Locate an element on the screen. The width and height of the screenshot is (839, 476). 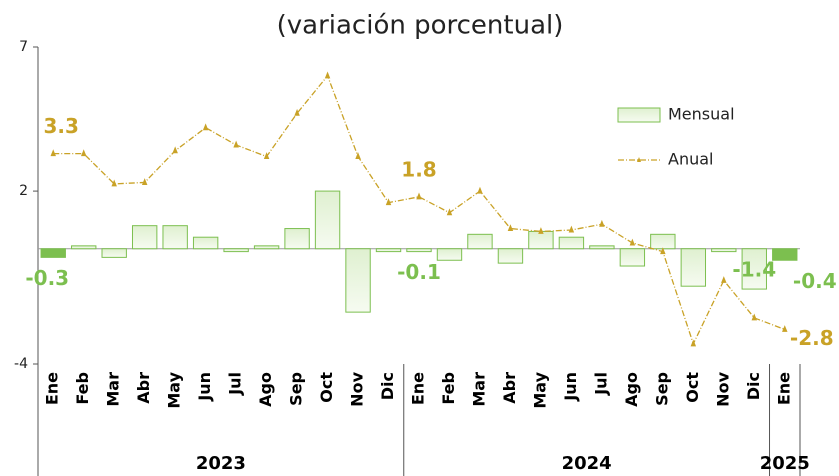
legend-label: Mensual is located at coordinates (701, 114).